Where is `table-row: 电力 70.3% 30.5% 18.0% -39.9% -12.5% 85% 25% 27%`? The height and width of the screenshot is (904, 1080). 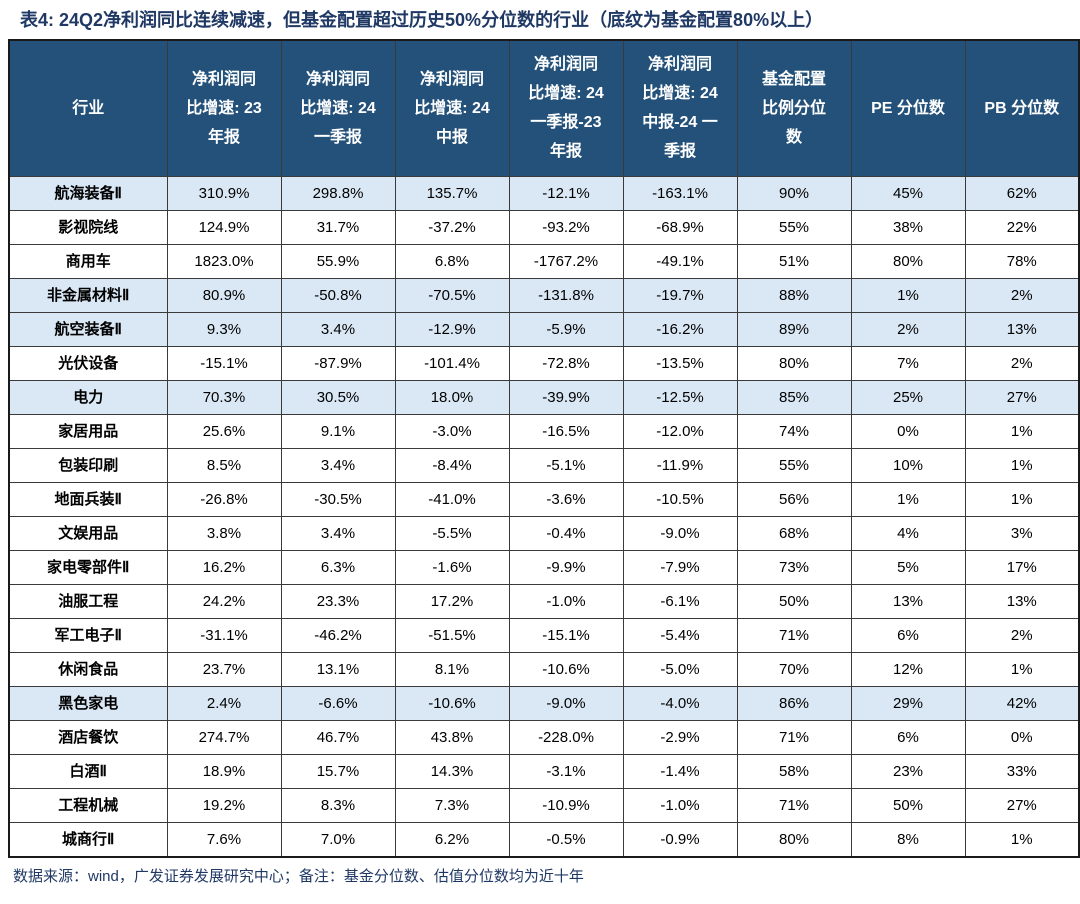 table-row: 电力 70.3% 30.5% 18.0% -39.9% -12.5% 85% 25% 27% is located at coordinates (544, 397).